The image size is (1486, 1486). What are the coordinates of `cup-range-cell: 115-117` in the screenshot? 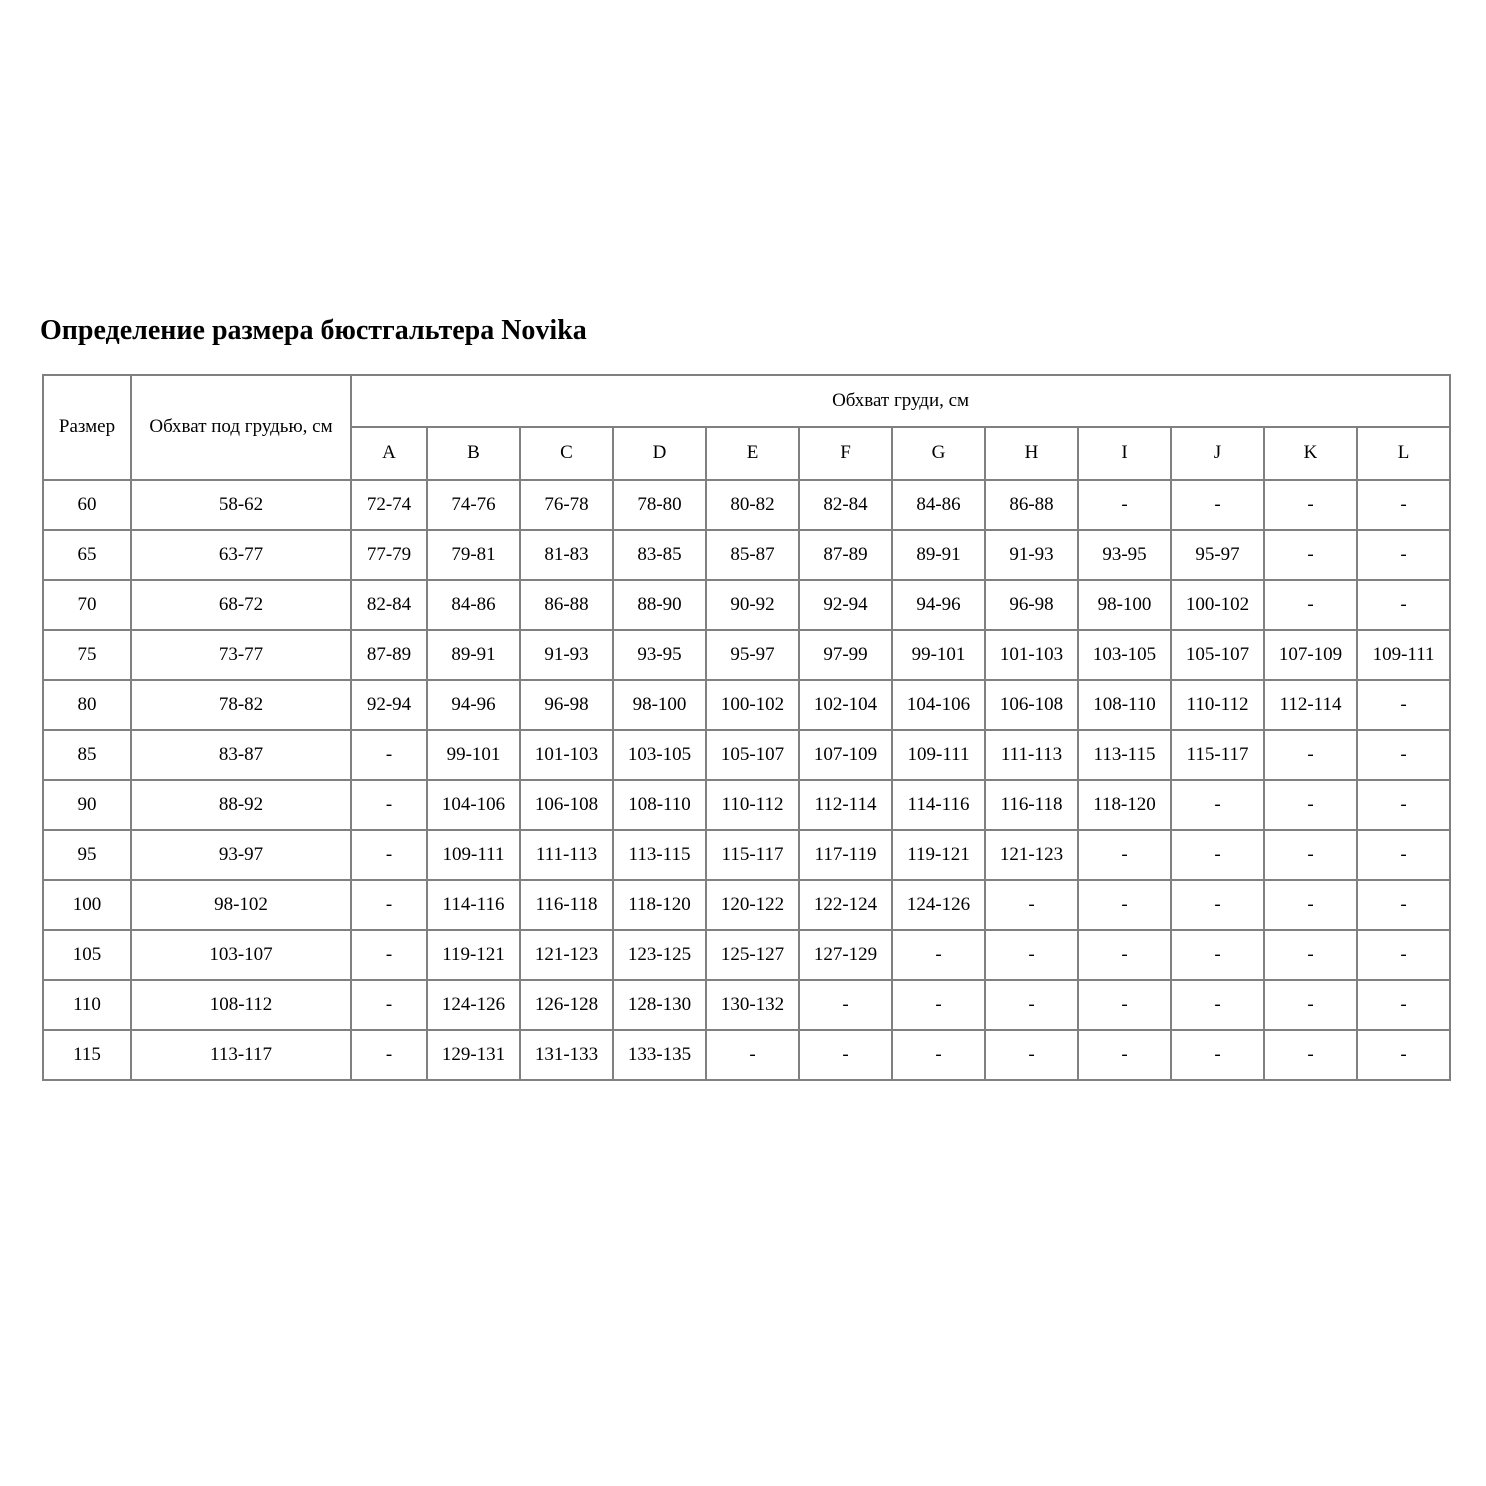 It's located at (1217, 754).